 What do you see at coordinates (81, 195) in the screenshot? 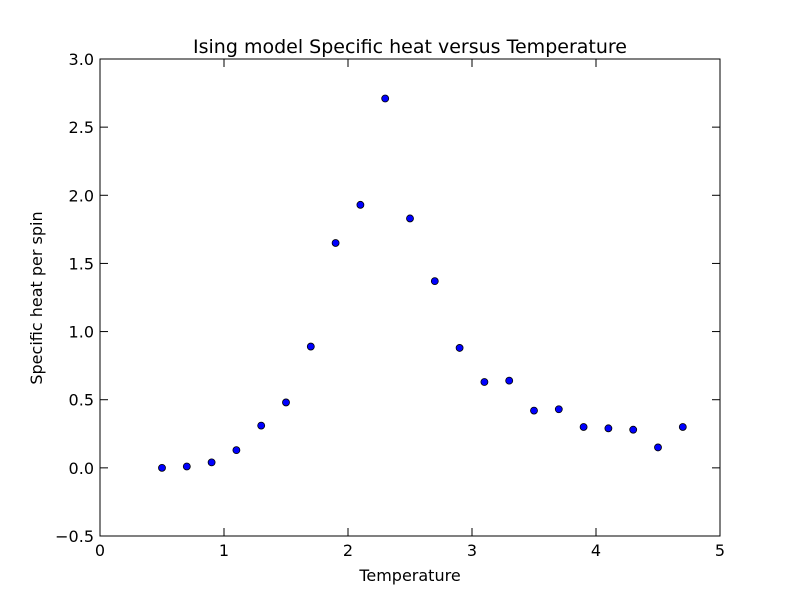
I see `y-tick-label: 2.0` at bounding box center [81, 195].